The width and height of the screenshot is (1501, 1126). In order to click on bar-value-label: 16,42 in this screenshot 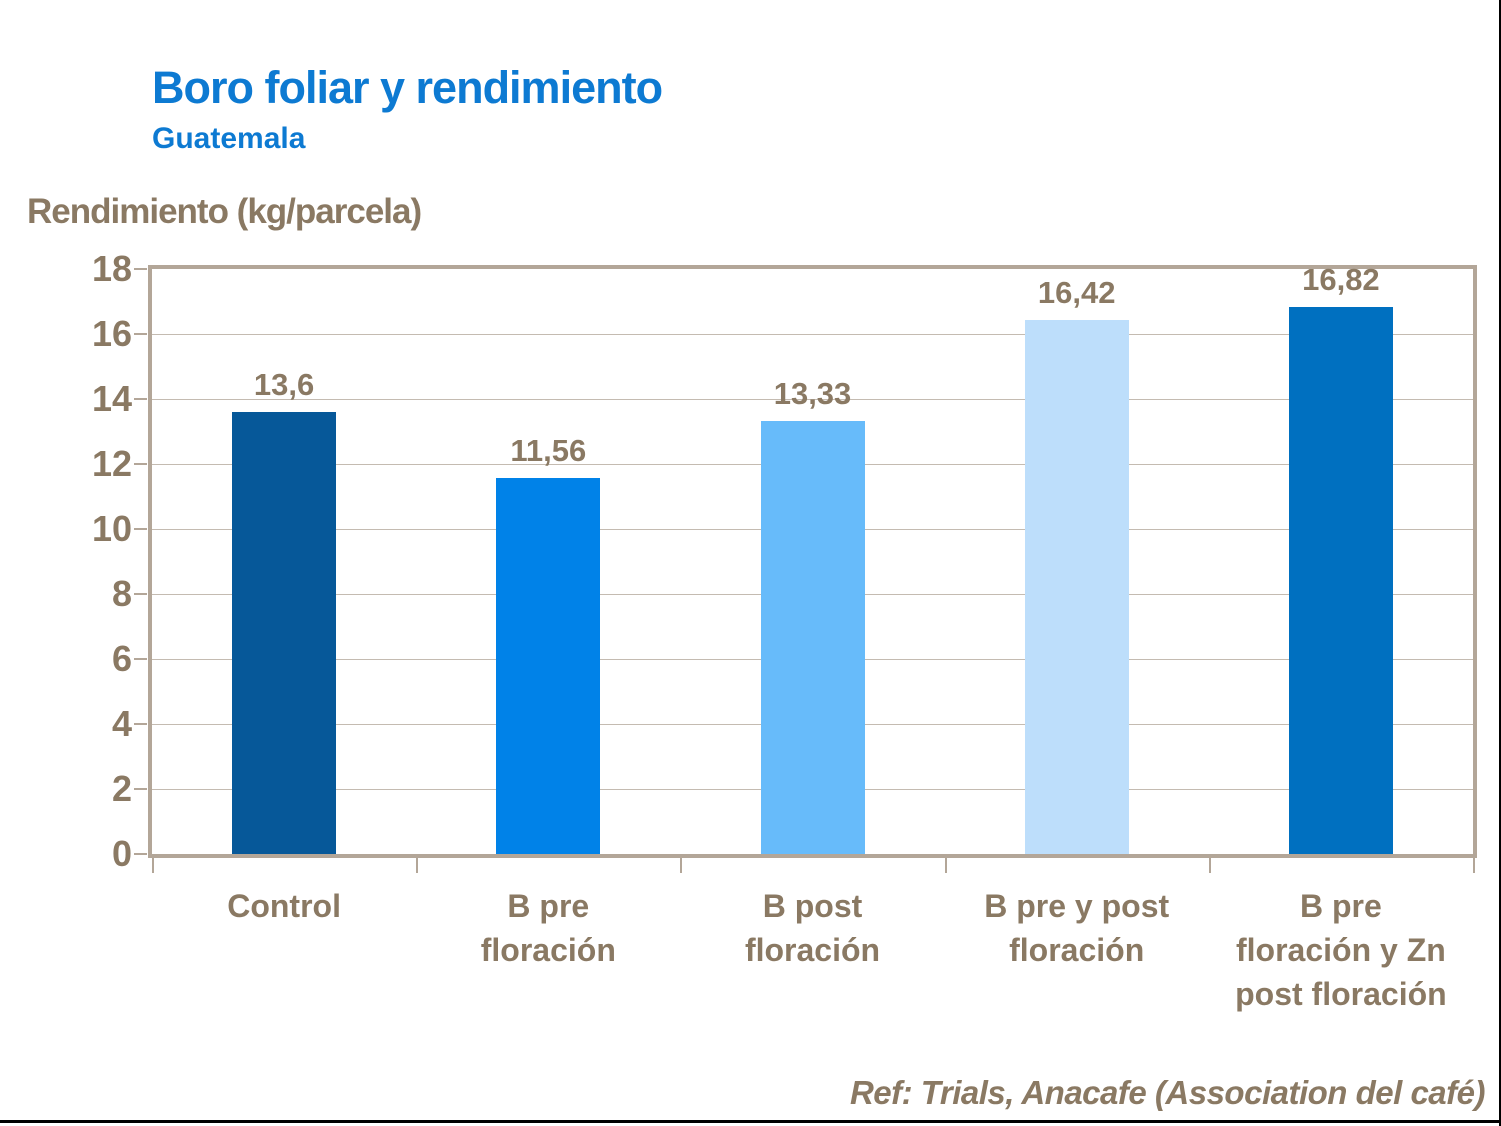, I will do `click(1076, 293)`.